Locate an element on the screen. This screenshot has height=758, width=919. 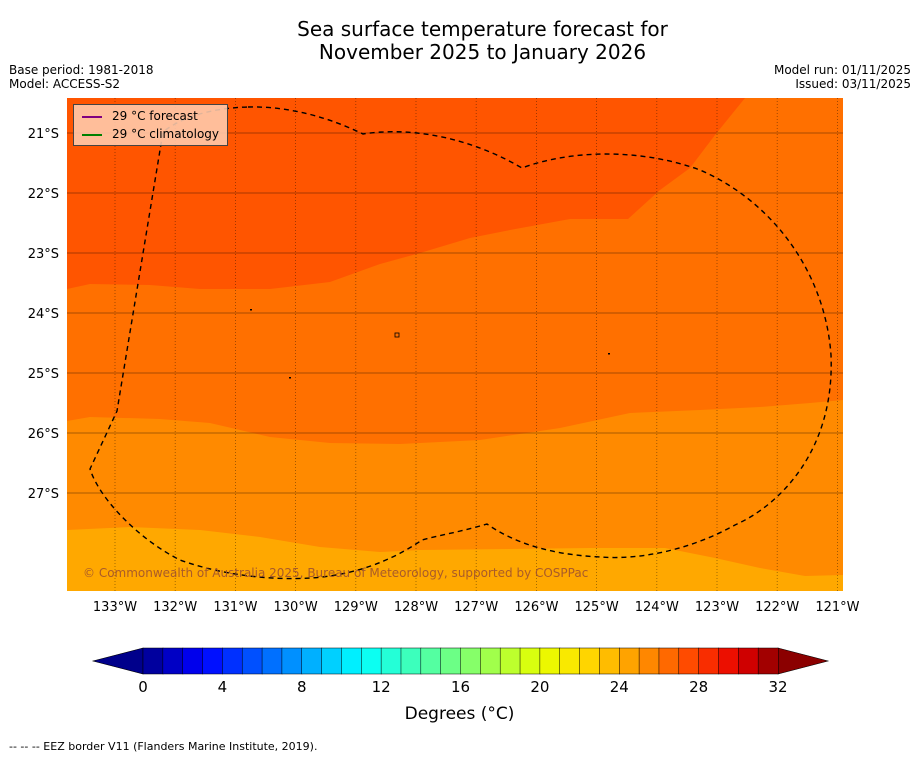
colorbar-tick-label: 32 is located at coordinates (777, 687).